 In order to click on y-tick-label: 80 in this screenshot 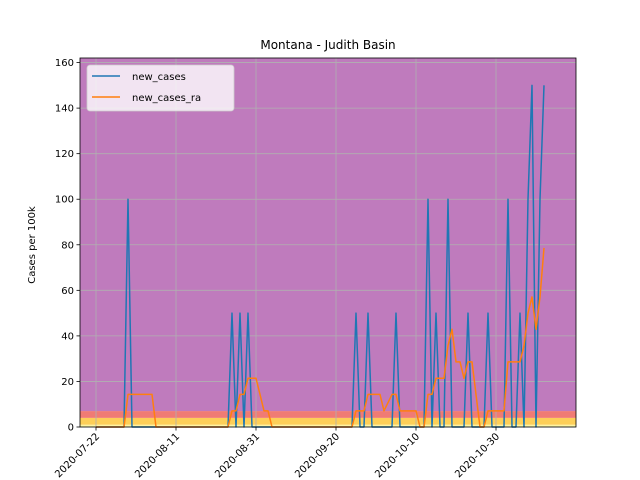, I will do `click(67, 245)`.